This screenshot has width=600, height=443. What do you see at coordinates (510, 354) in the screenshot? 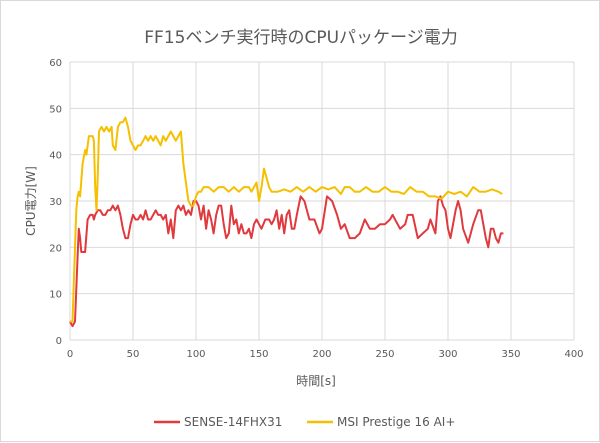
I see `x-tick-label: 350` at bounding box center [510, 354].